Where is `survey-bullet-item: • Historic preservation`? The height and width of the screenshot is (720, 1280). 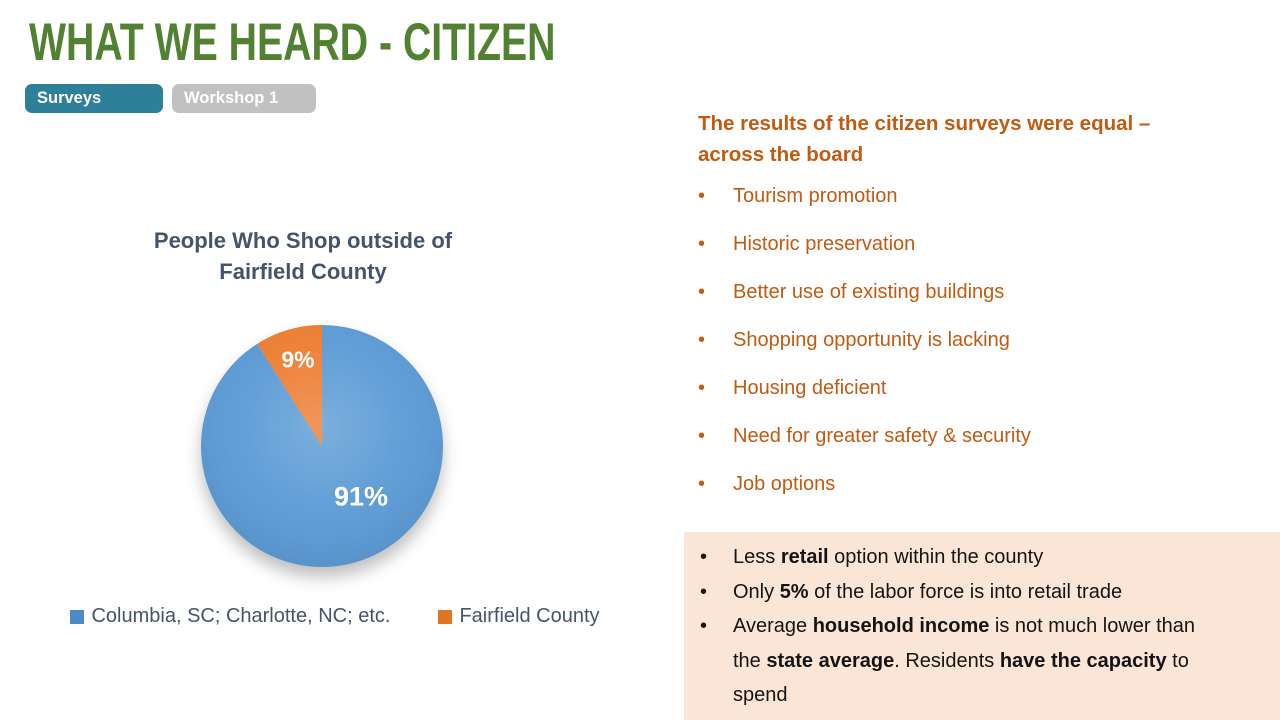 survey-bullet-item: • Historic preservation is located at coordinates (968, 244).